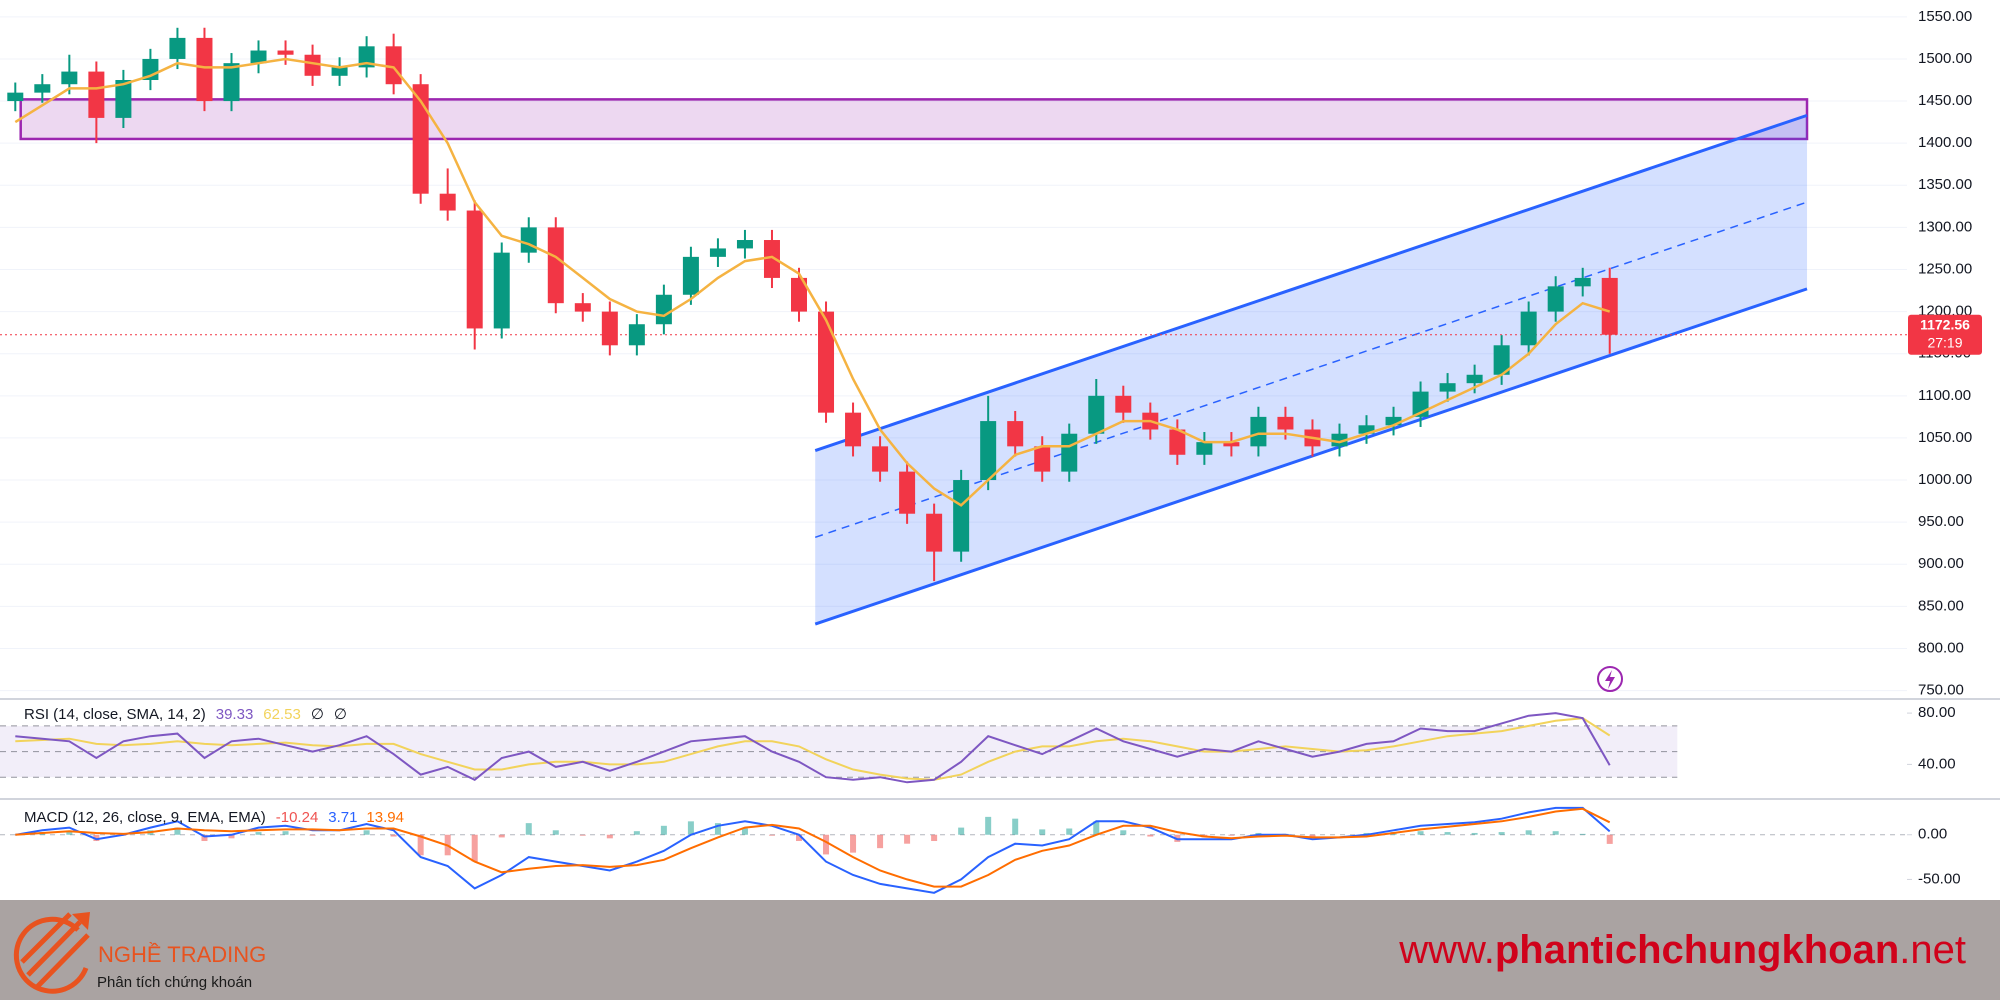 Image resolution: width=2000 pixels, height=1000 pixels. I want to click on logo-arrows, so click(55, 951).